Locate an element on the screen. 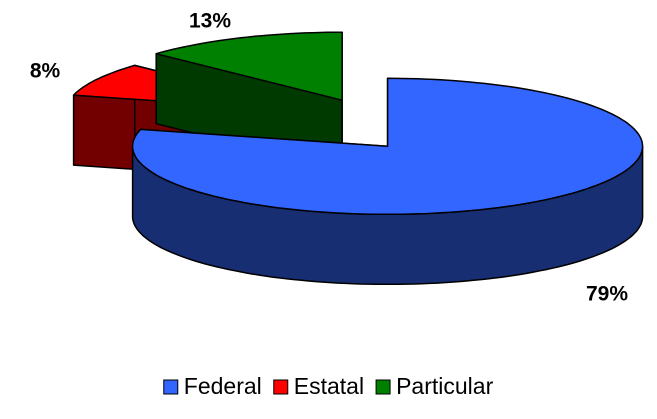  legend-label: Federal is located at coordinates (223, 386).